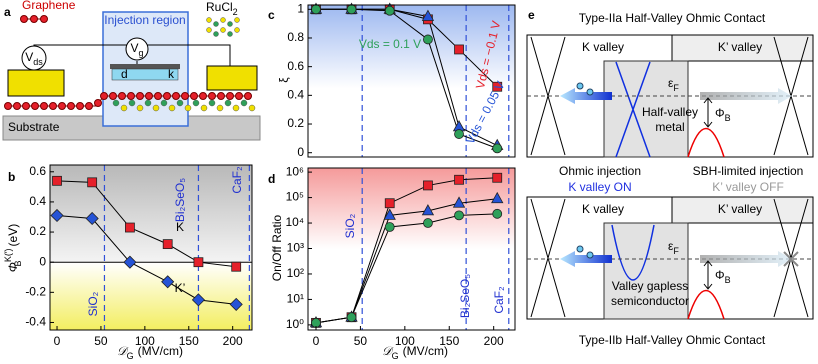 The height and width of the screenshot is (364, 818). I want to click on rucl2-layer, so click(184, 105).